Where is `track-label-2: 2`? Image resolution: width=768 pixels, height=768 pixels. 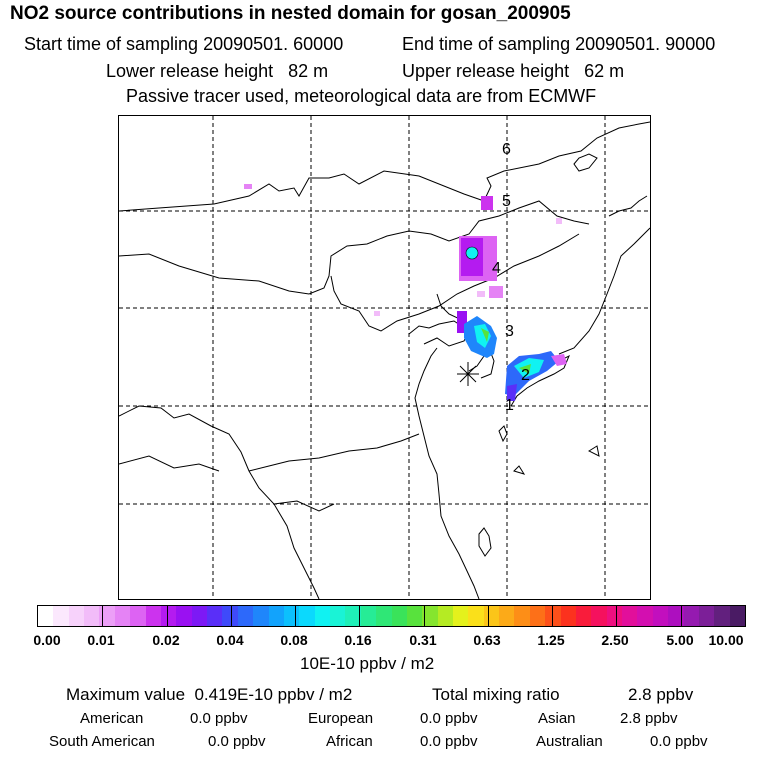
track-label-2: 2 is located at coordinates (525, 375).